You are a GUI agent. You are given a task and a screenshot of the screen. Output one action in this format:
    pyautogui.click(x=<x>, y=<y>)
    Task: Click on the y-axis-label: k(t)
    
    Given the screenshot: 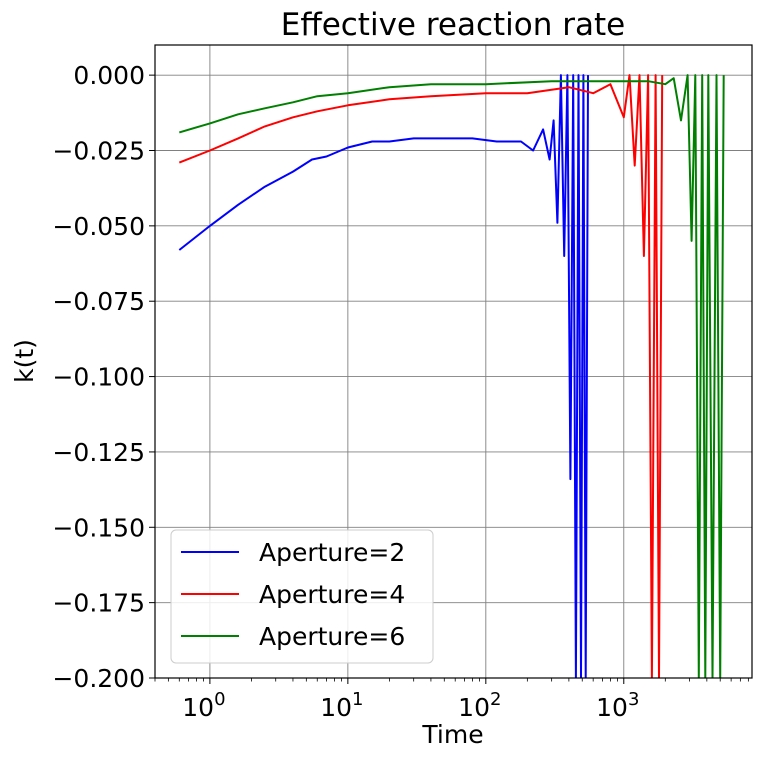 What is the action you would take?
    pyautogui.click(x=24, y=361)
    